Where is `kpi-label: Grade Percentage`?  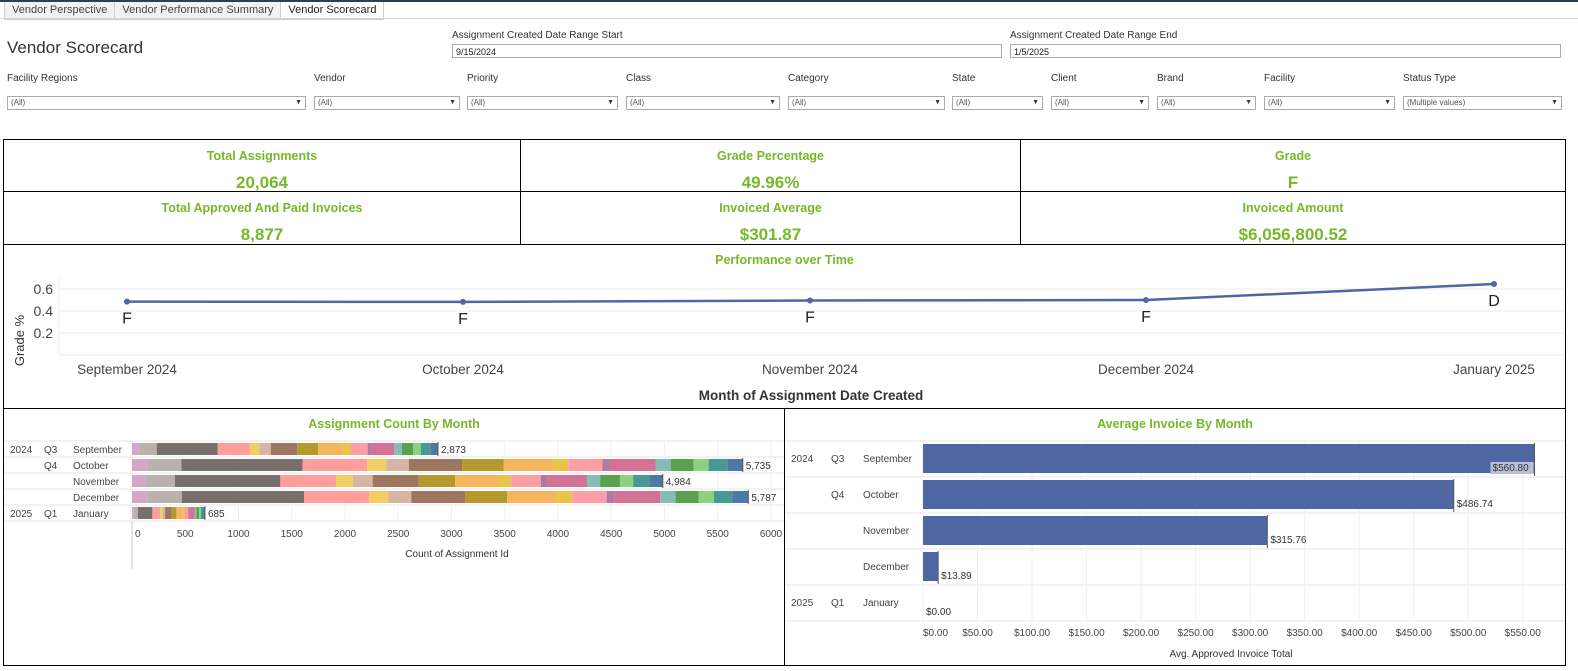
kpi-label: Grade Percentage is located at coordinates (770, 156).